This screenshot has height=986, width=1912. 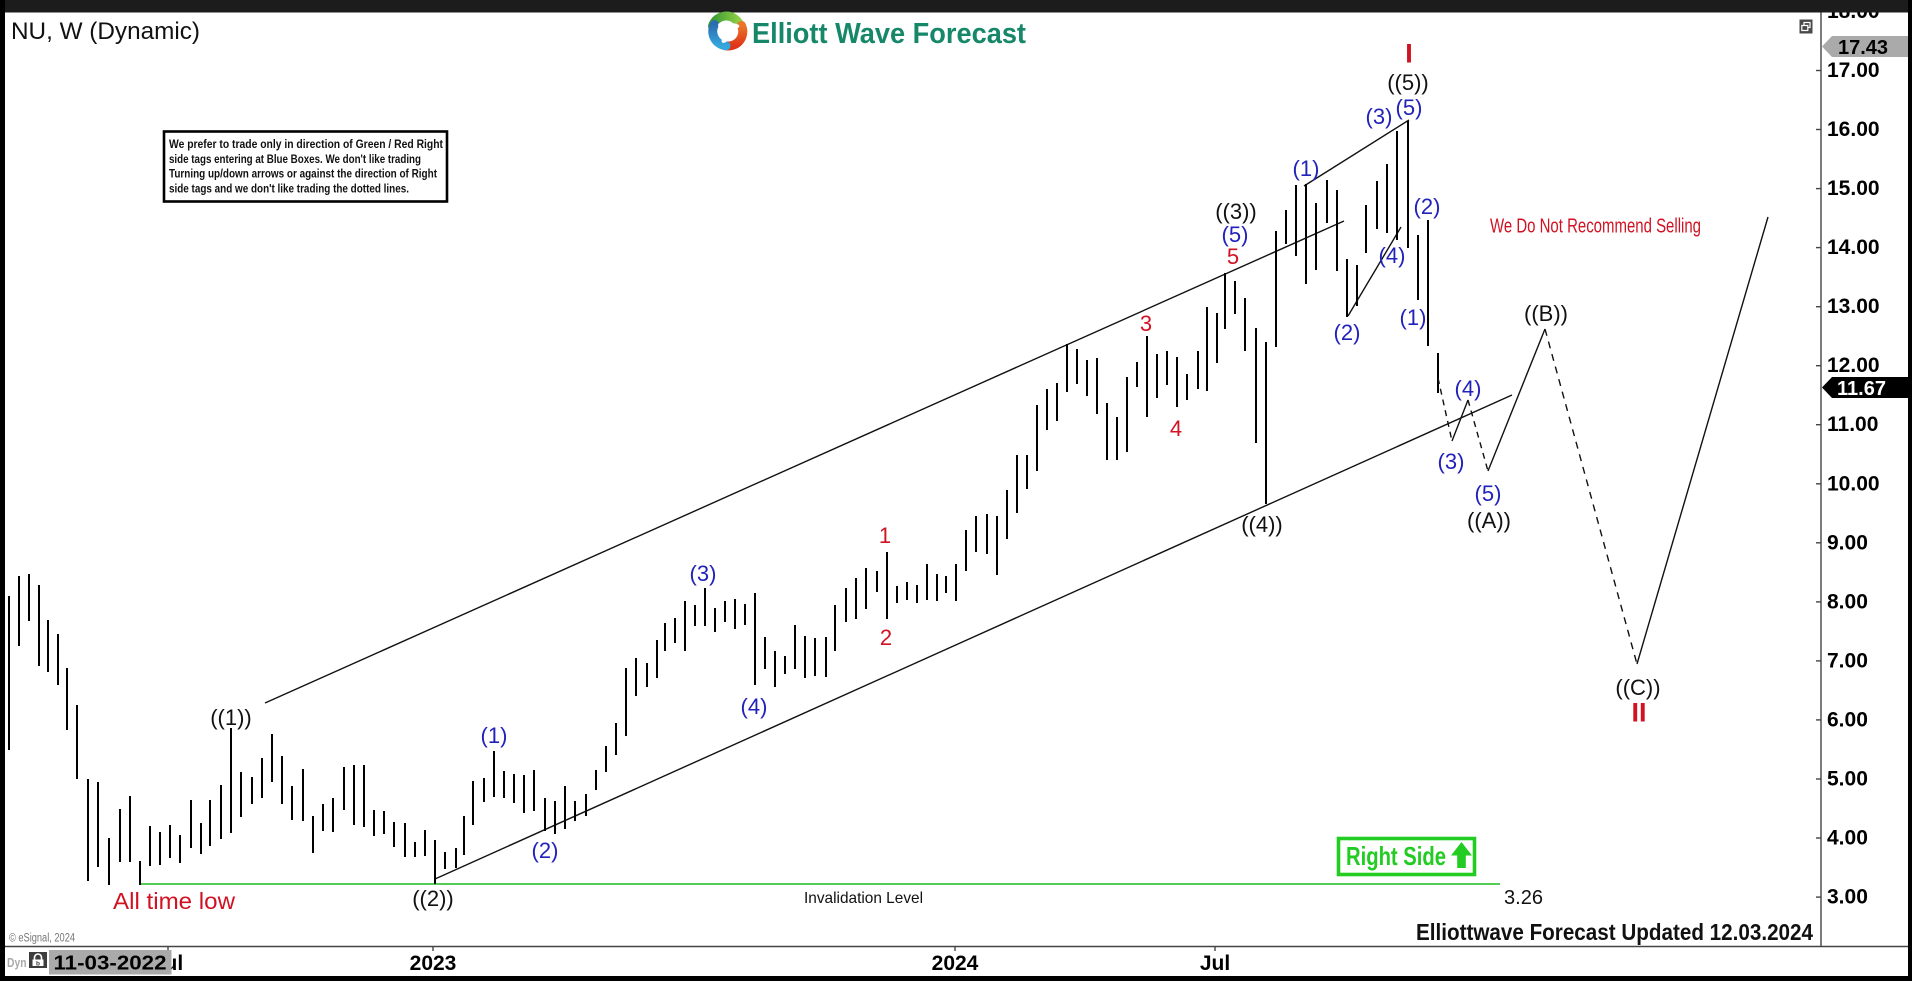 What do you see at coordinates (1853, 70) in the screenshot?
I see `svg-text: 17.00` at bounding box center [1853, 70].